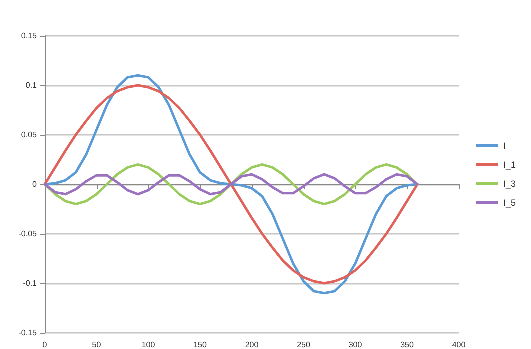 This screenshot has width=531, height=349. Describe the element at coordinates (407, 344) in the screenshot. I see `x-tick-label: 350` at that location.